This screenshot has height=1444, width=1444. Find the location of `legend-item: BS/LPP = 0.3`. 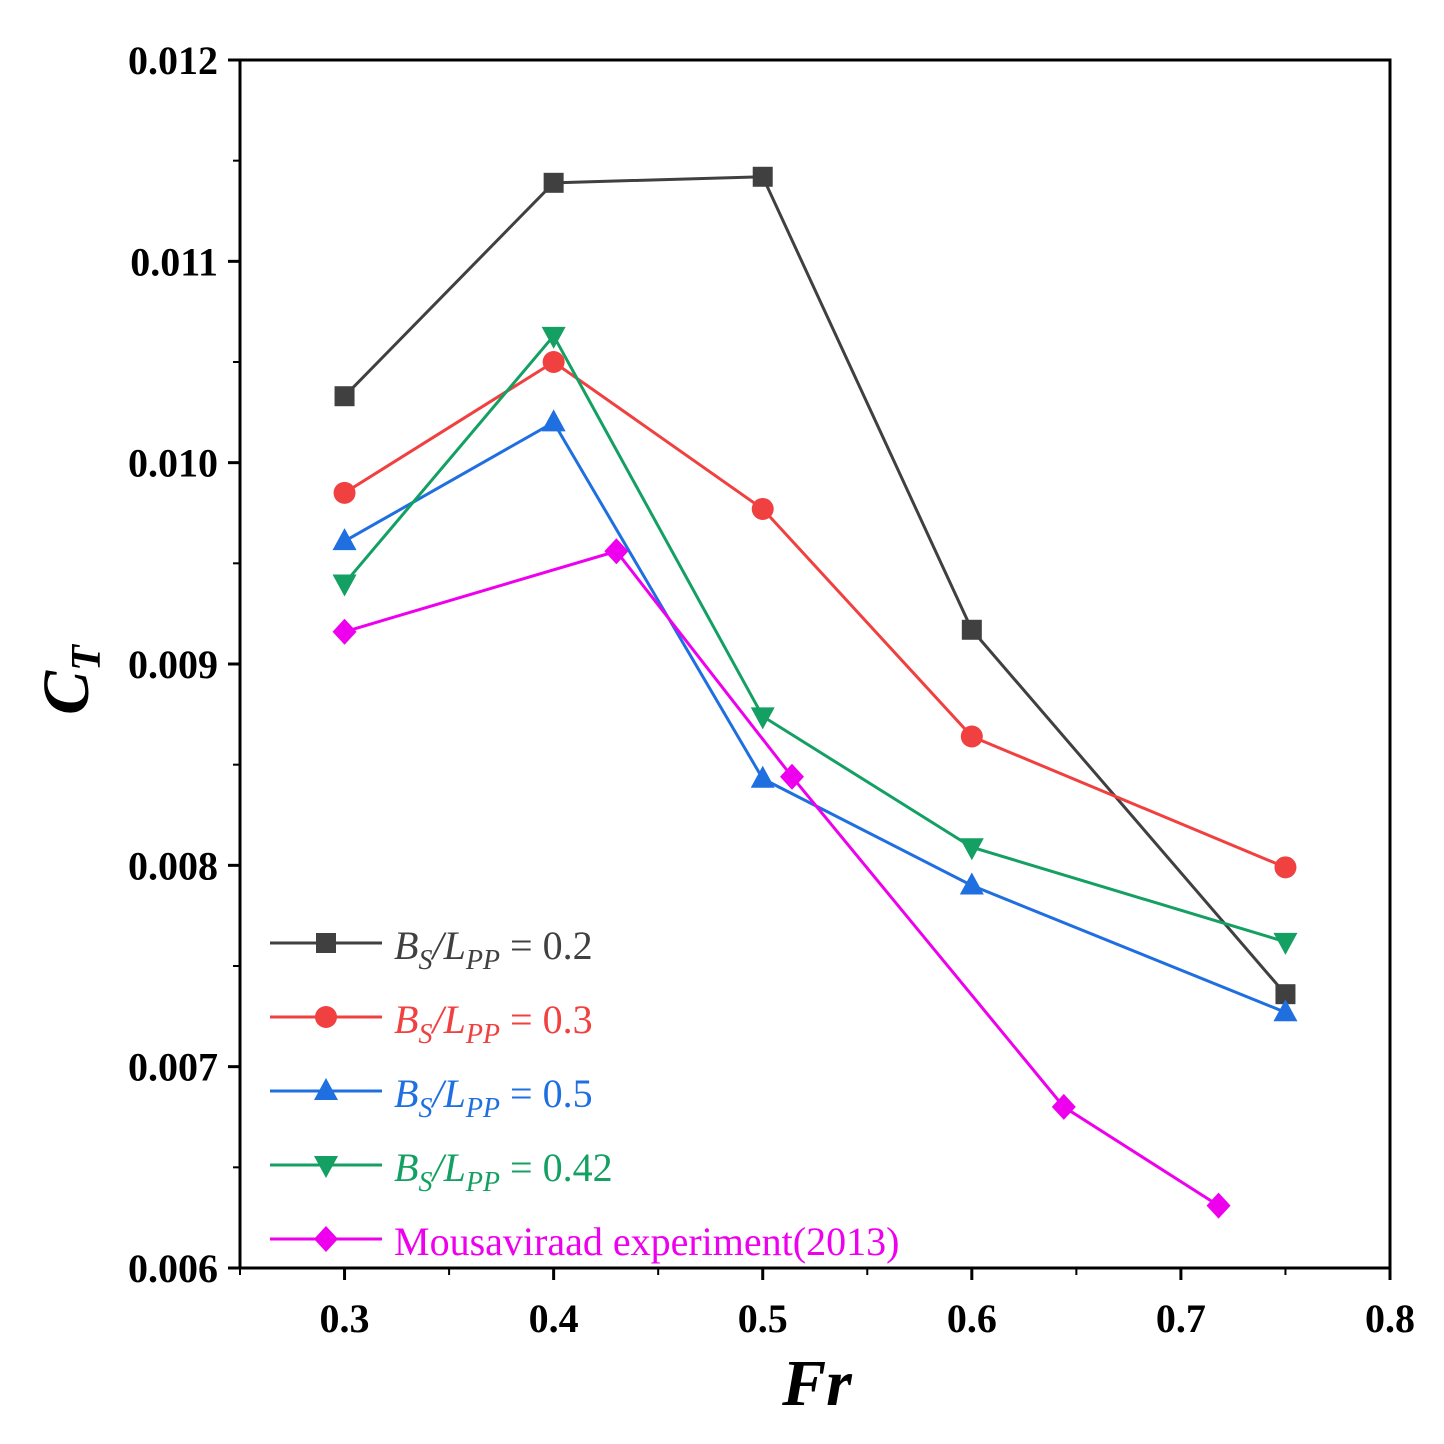

legend-item: BS/LPP = 0.3 is located at coordinates (431, 1023).